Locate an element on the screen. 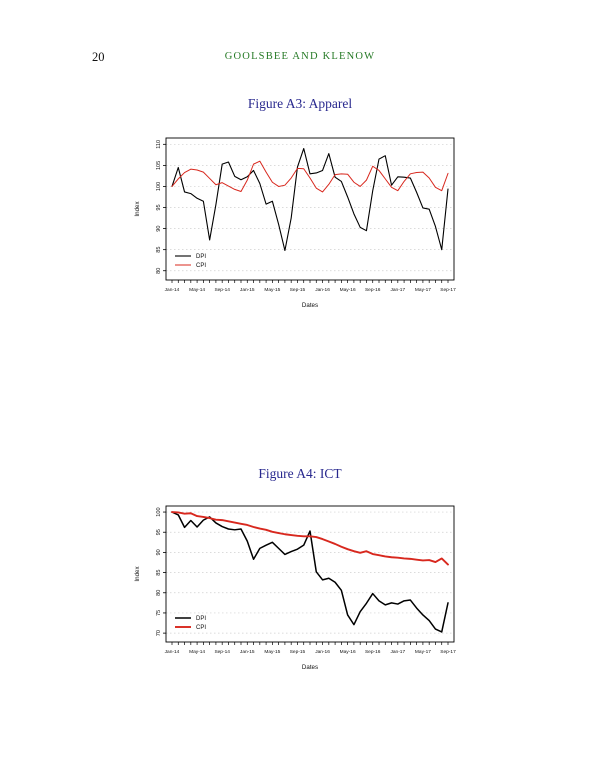  y-tick-label: 75 is located at coordinates (159, 613).